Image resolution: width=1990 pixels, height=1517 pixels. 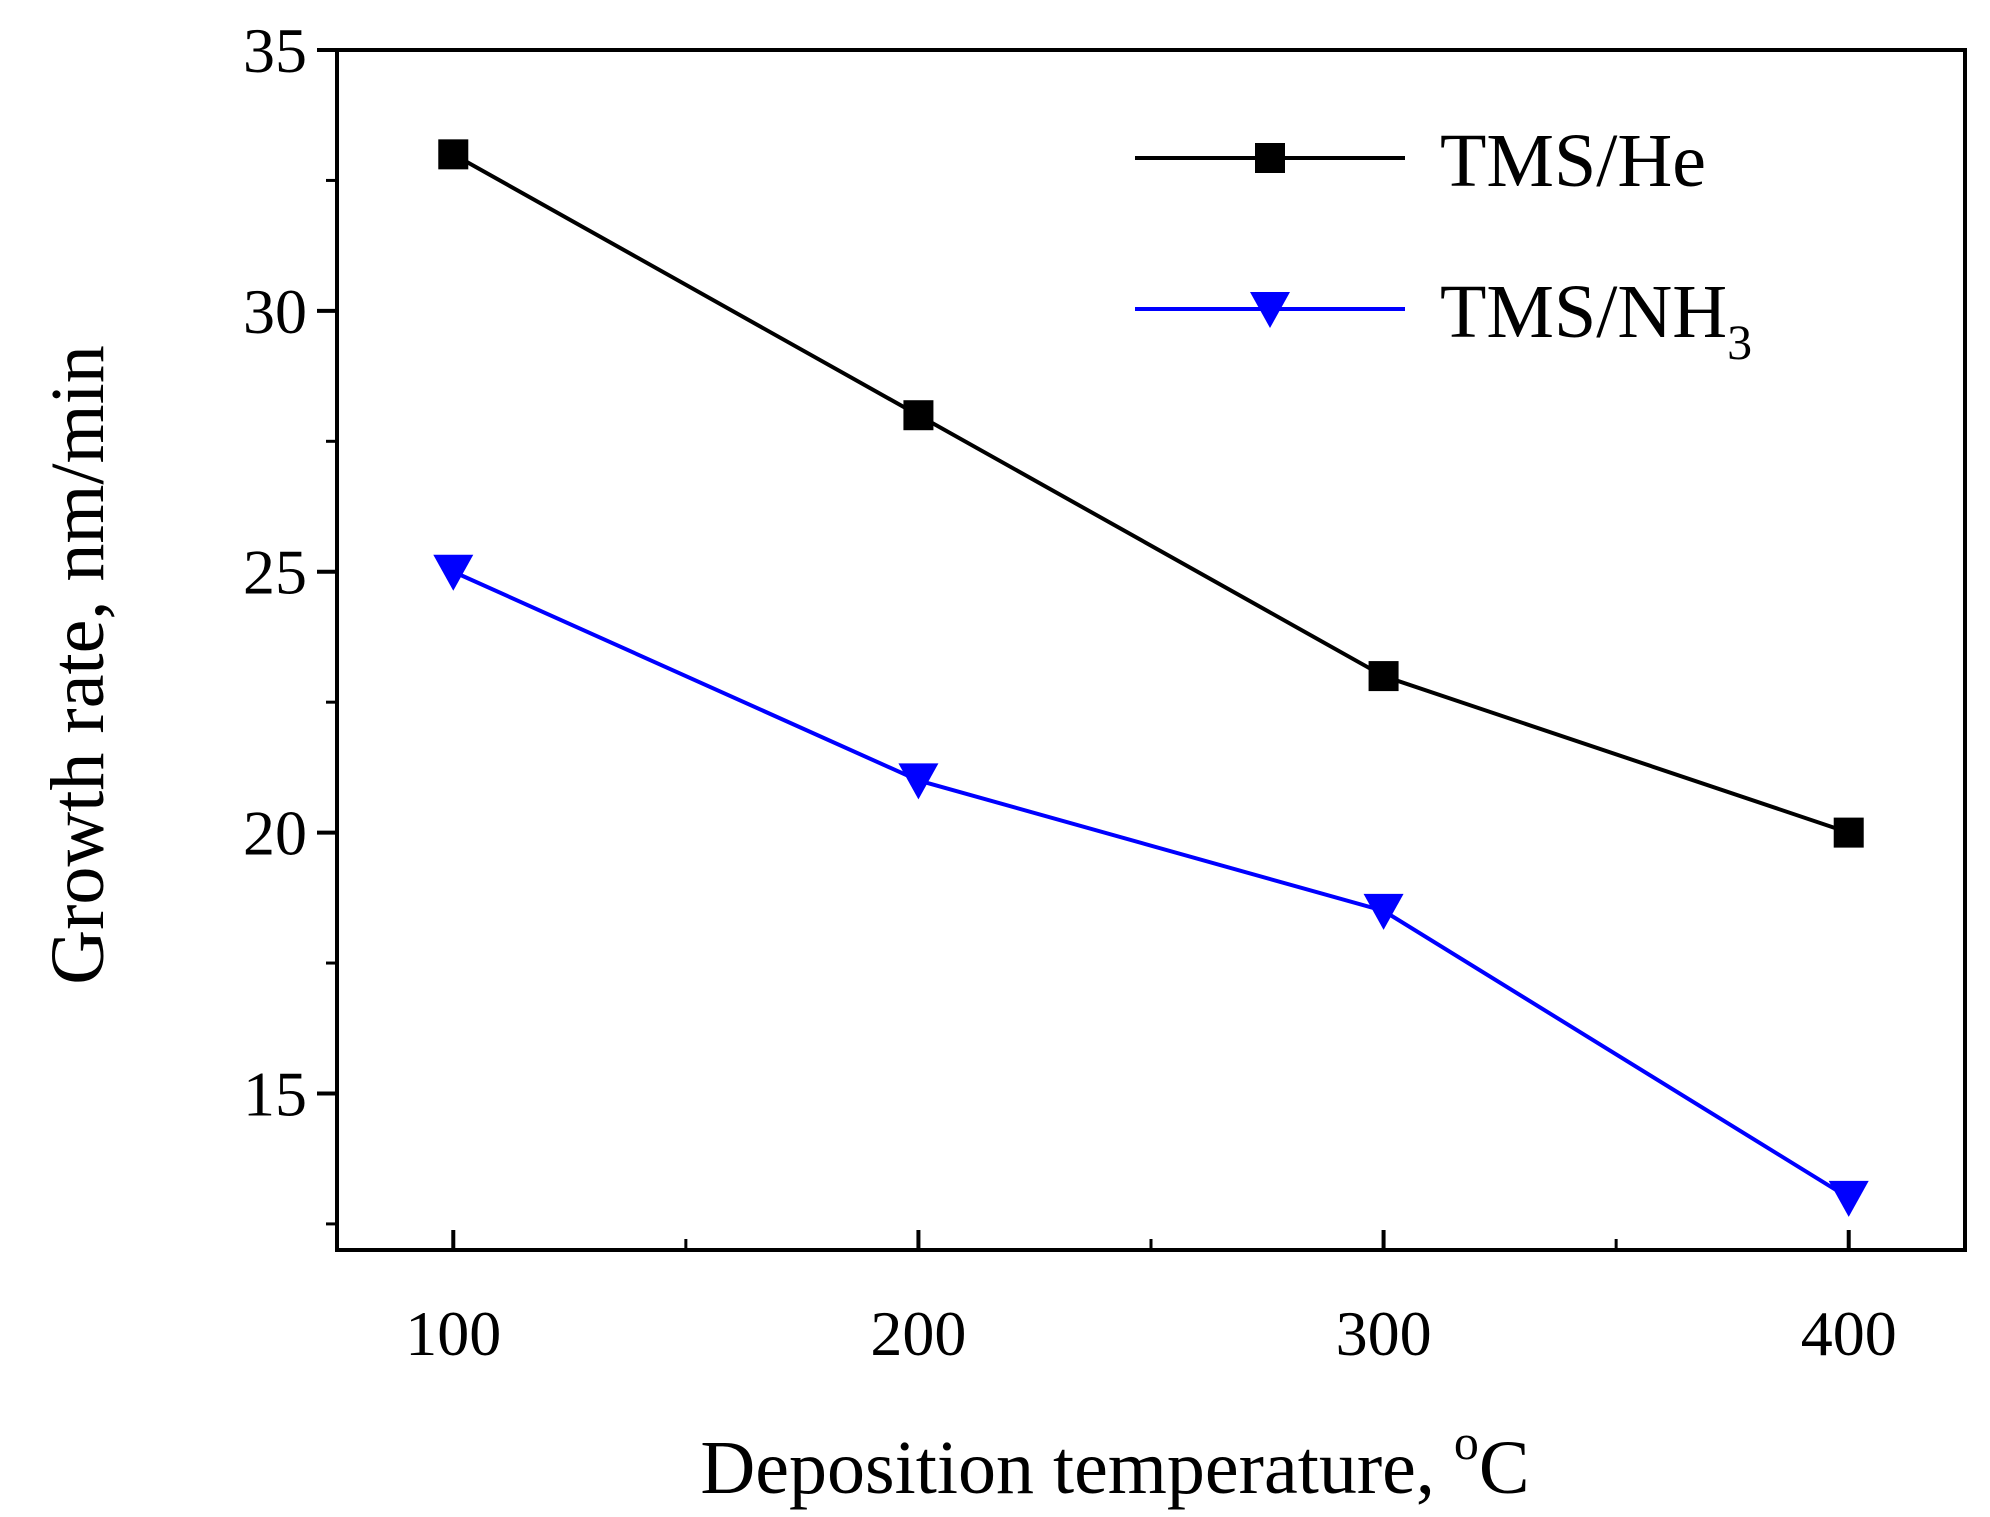 I want to click on y-tick-label: 30, so click(x=275, y=311).